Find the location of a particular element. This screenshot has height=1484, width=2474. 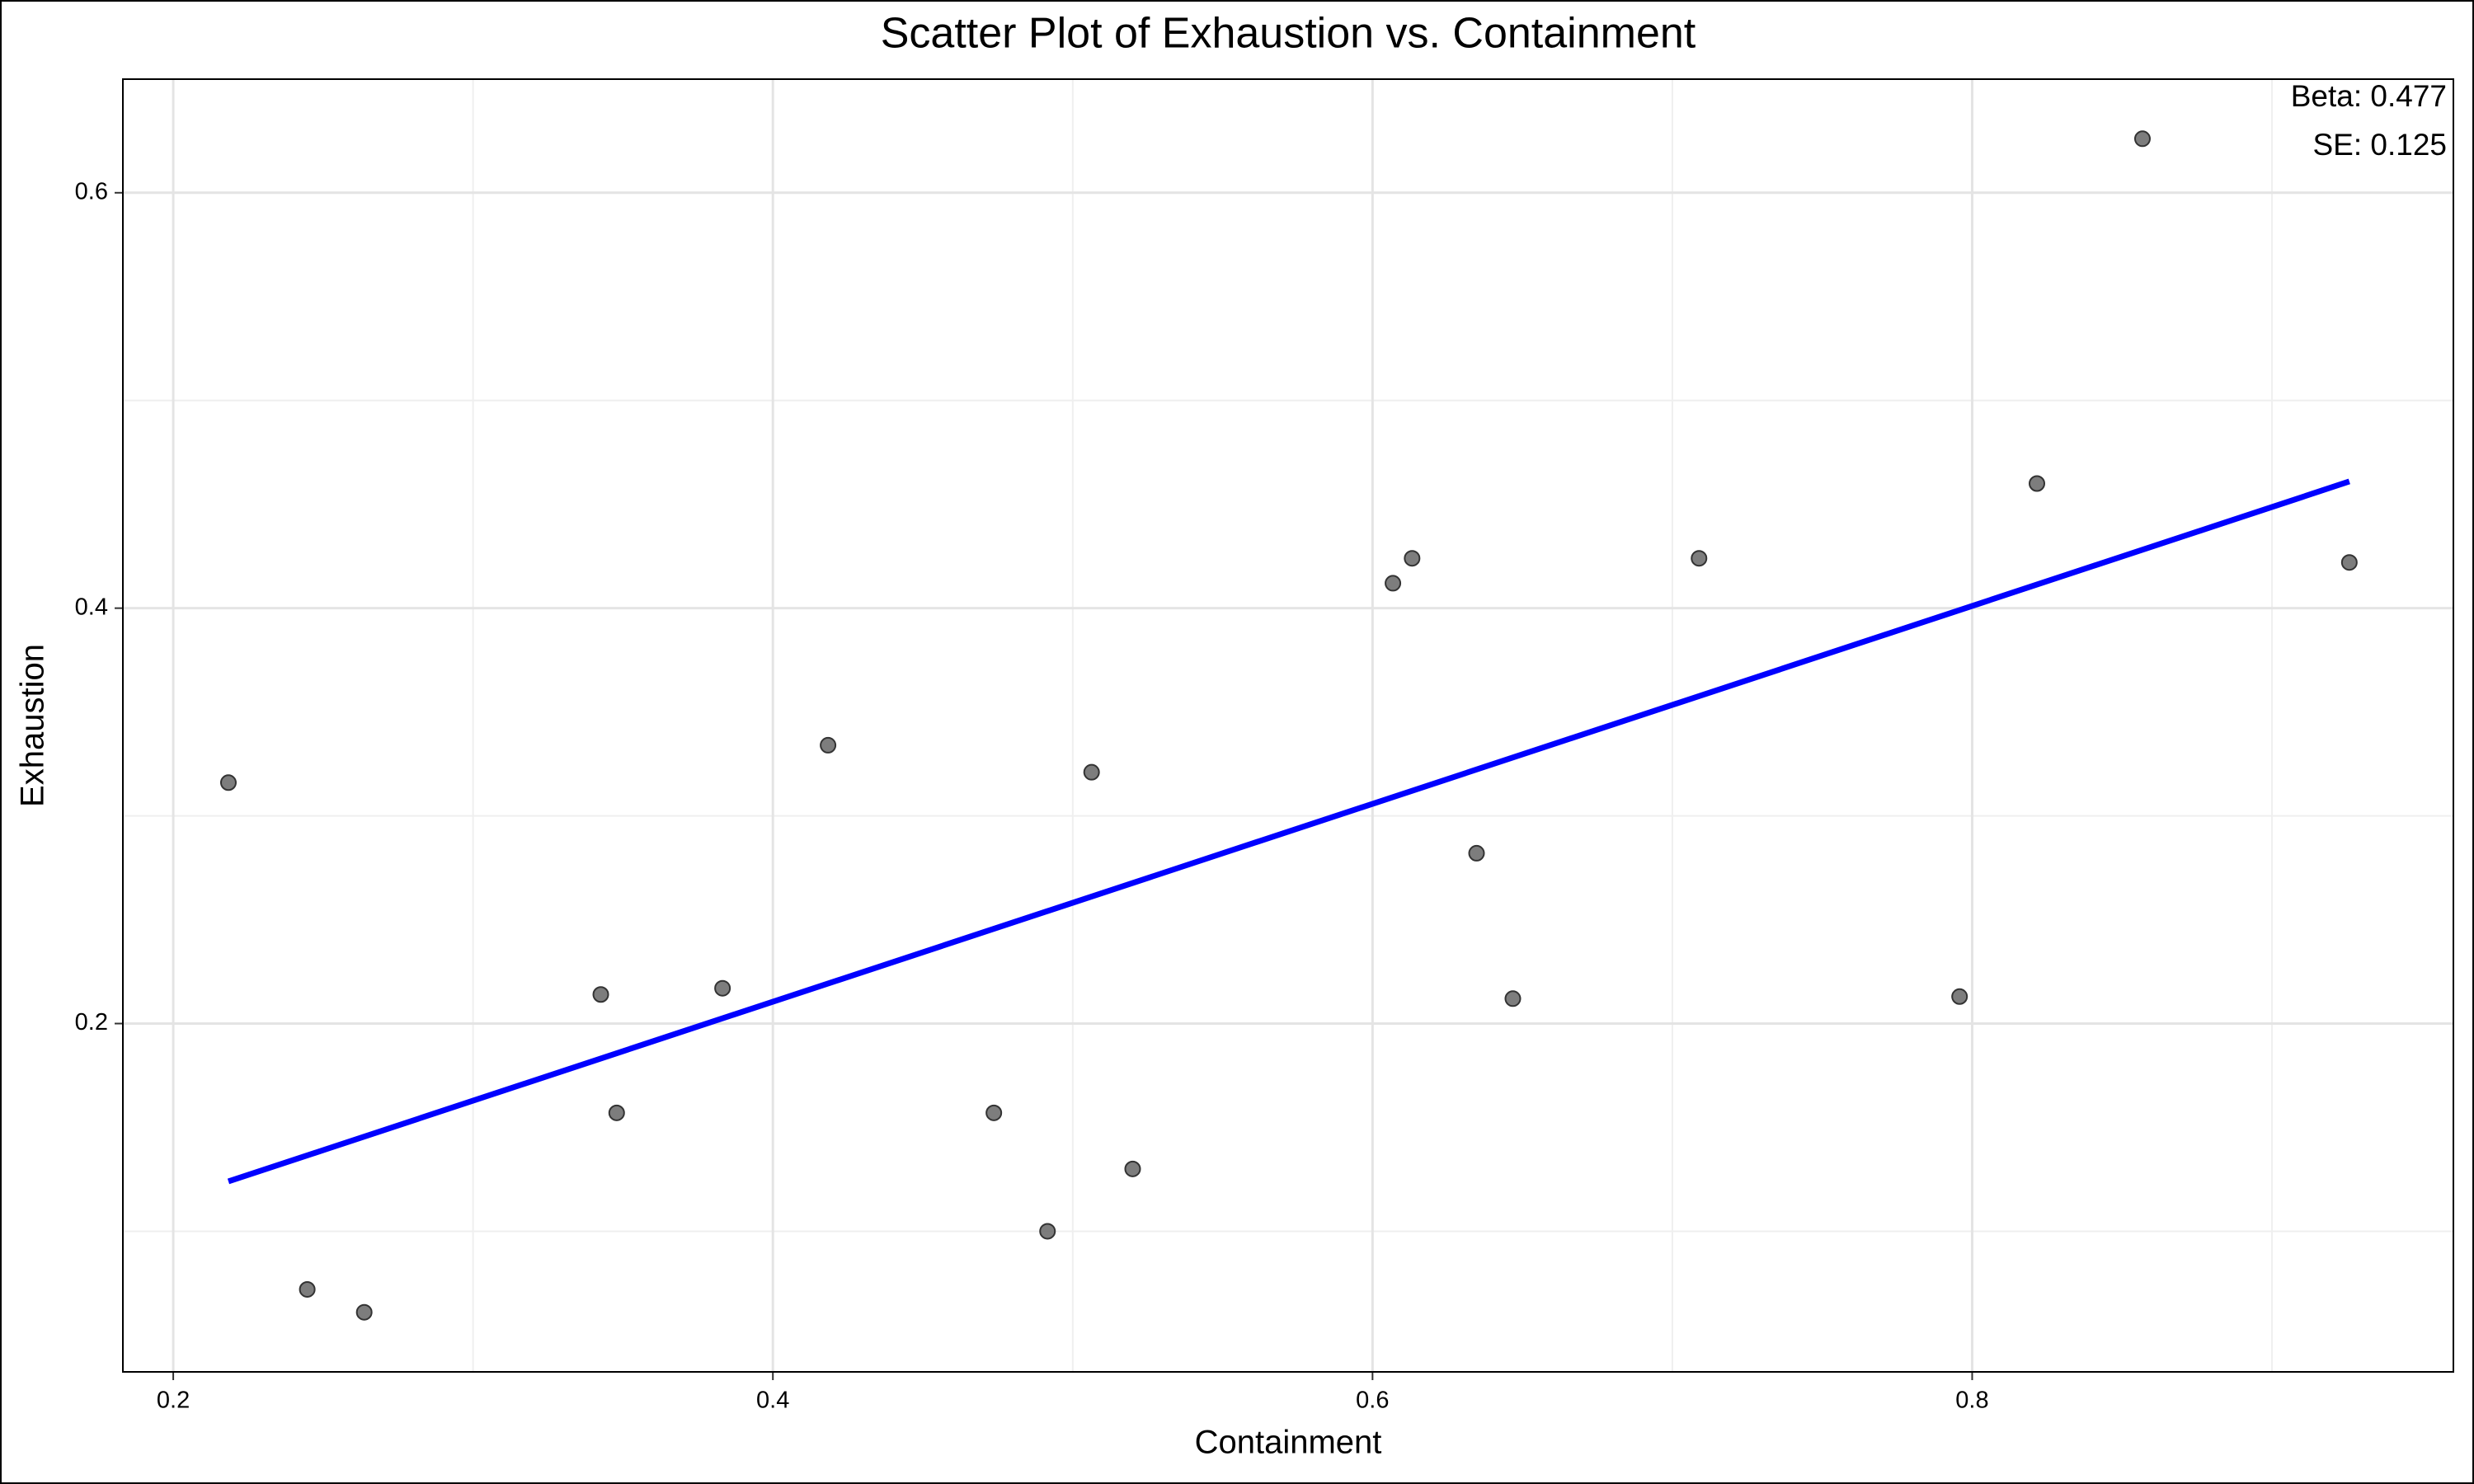

y-tick-label: 0.2 is located at coordinates (91, 1022).